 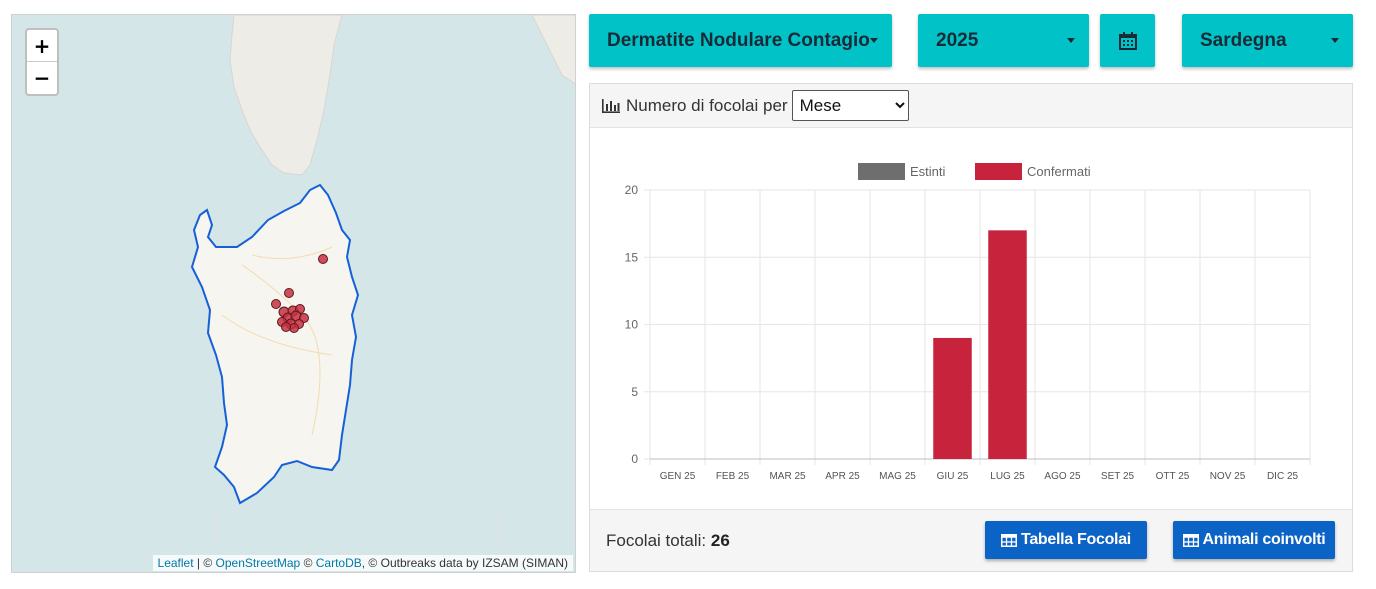 What do you see at coordinates (720, 540) in the screenshot?
I see `total-outbreaks-value: 26` at bounding box center [720, 540].